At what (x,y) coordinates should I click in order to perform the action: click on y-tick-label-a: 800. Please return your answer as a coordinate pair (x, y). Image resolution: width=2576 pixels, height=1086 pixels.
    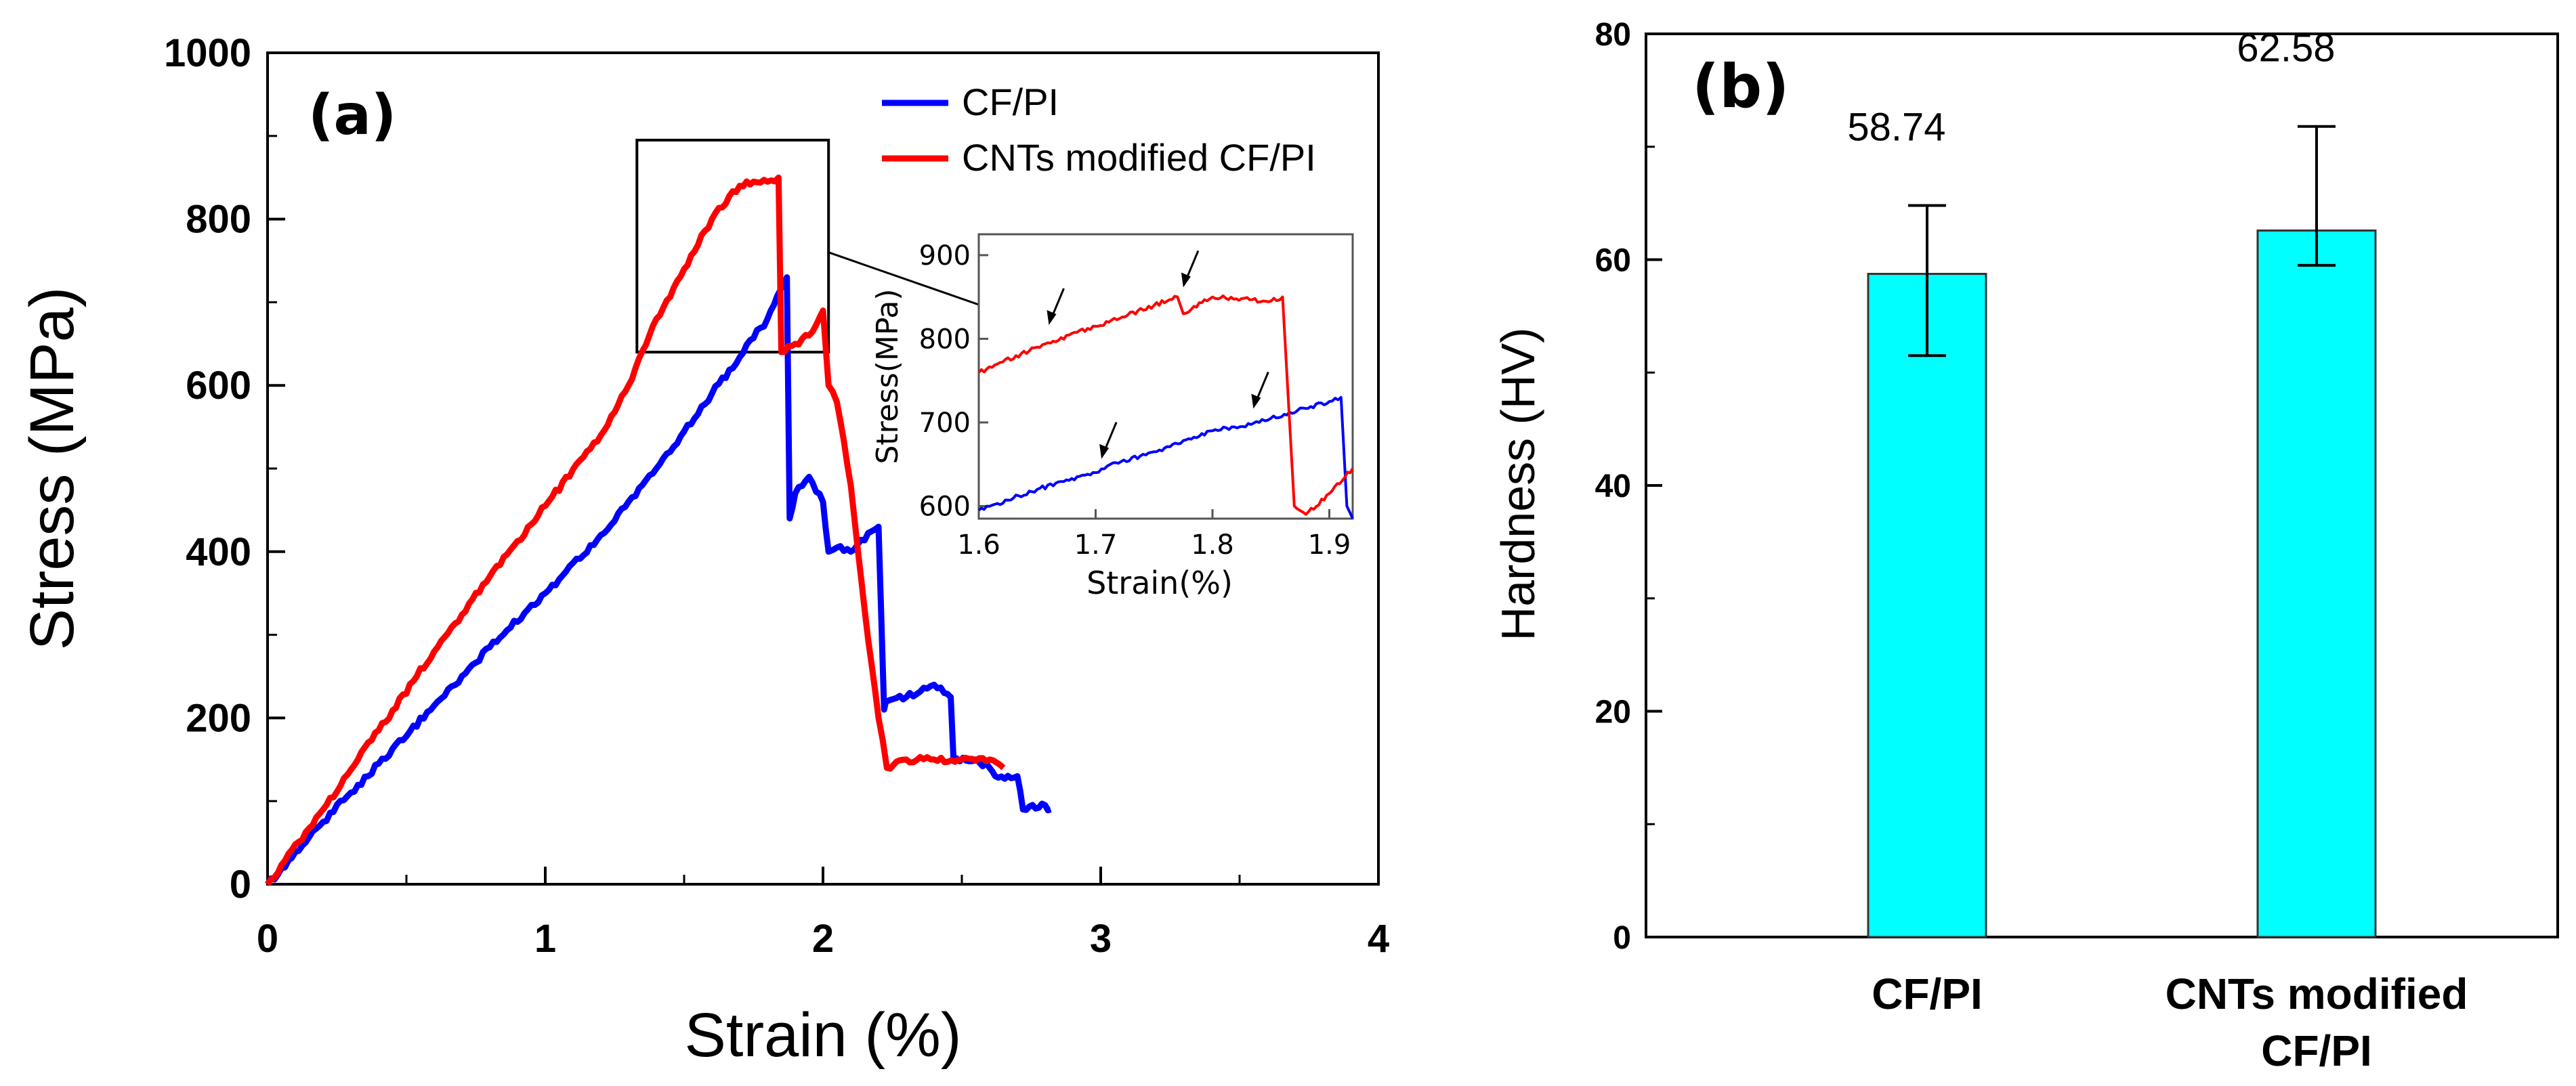
    Looking at the image, I should click on (219, 220).